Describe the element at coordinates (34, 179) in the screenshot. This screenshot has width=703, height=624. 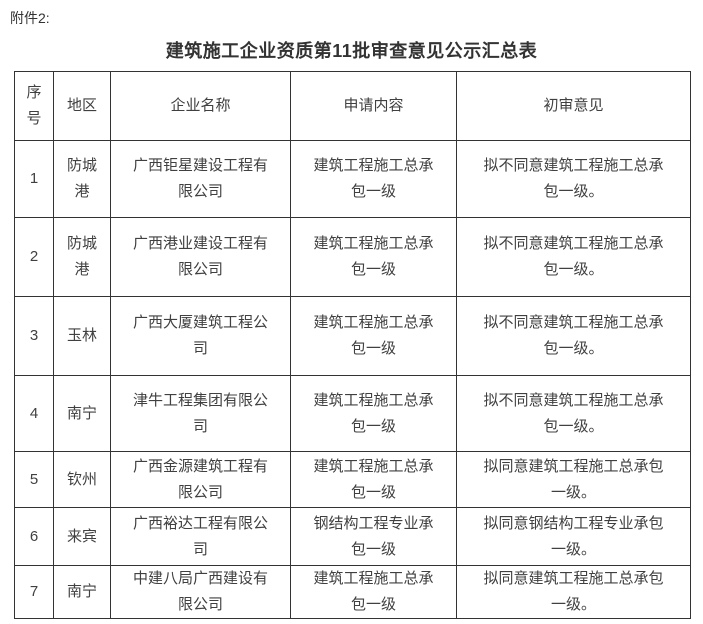
I see `cell-serial-number: 1` at that location.